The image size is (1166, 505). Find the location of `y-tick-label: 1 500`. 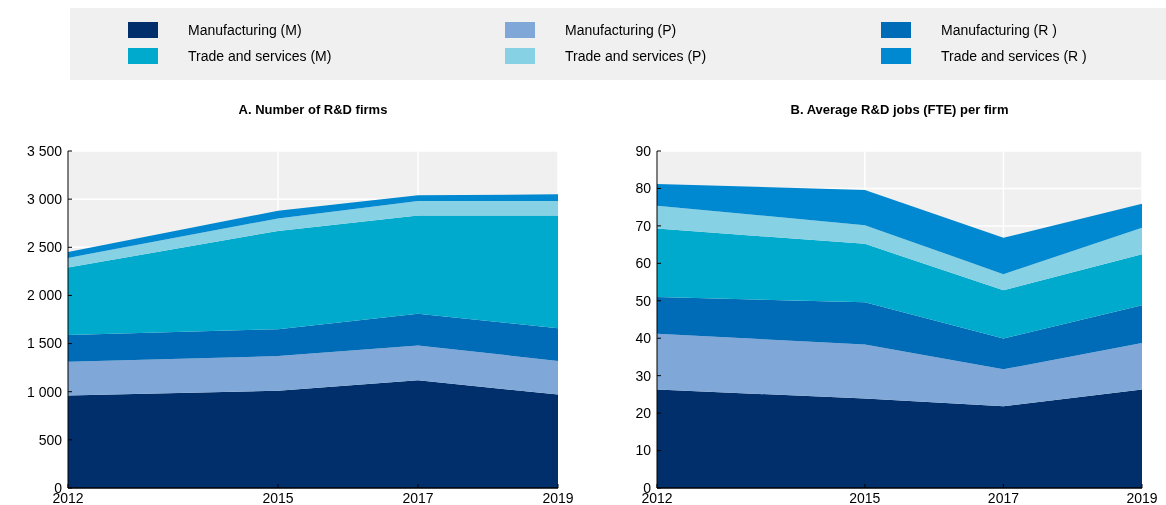

y-tick-label: 1 500 is located at coordinates (44, 343).